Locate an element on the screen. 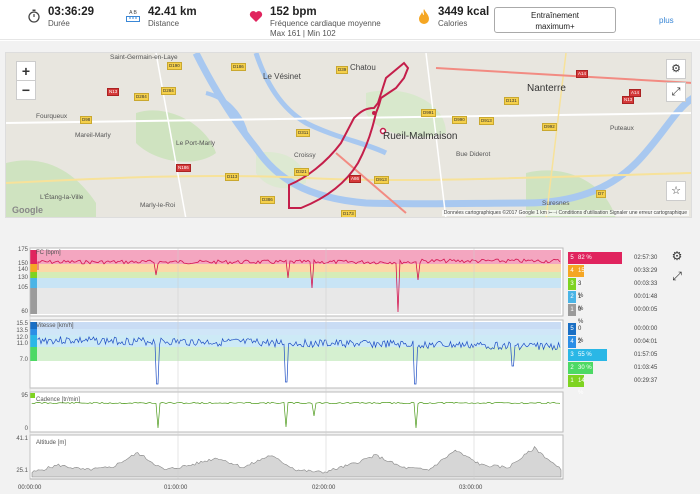 Image resolution: width=700 pixels, height=494 pixels. stopwatch-icon is located at coordinates (34, 16).